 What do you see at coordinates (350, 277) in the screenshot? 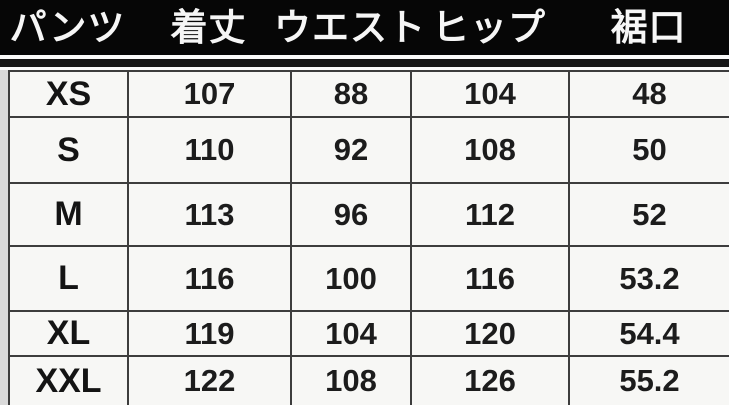
I see `measurement-cell: 100` at bounding box center [350, 277].